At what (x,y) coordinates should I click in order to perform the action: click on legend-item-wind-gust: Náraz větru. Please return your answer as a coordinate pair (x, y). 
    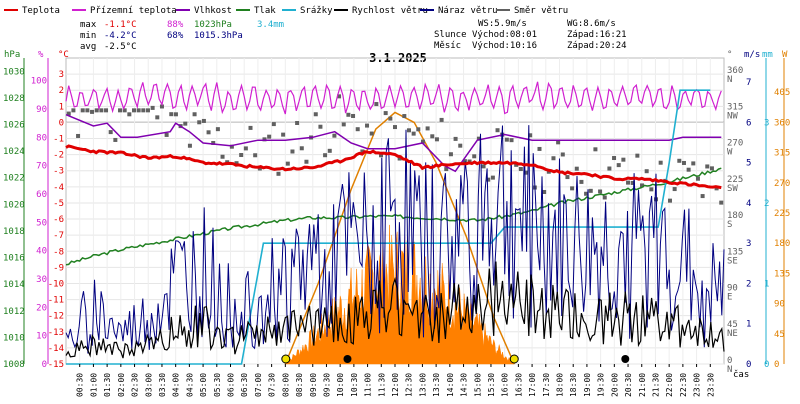
    Looking at the image, I should click on (459, 11).